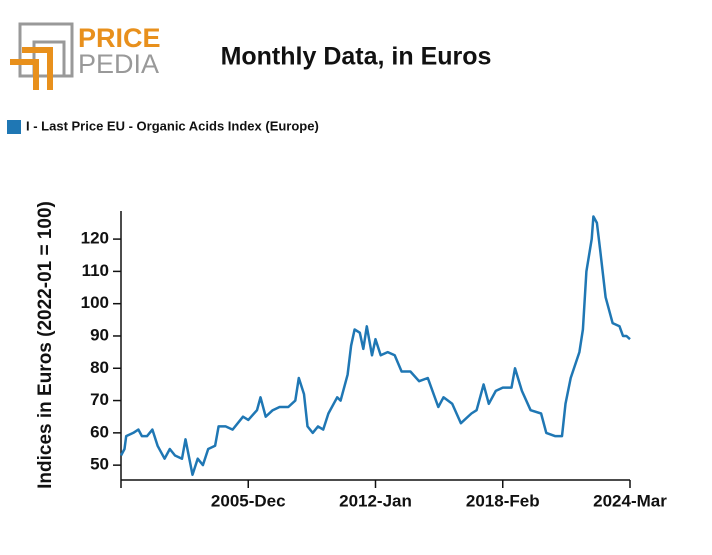 Image resolution: width=712 pixels, height=555 pixels. Describe the element at coordinates (14, 127) in the screenshot. I see `legend-swatch` at that location.